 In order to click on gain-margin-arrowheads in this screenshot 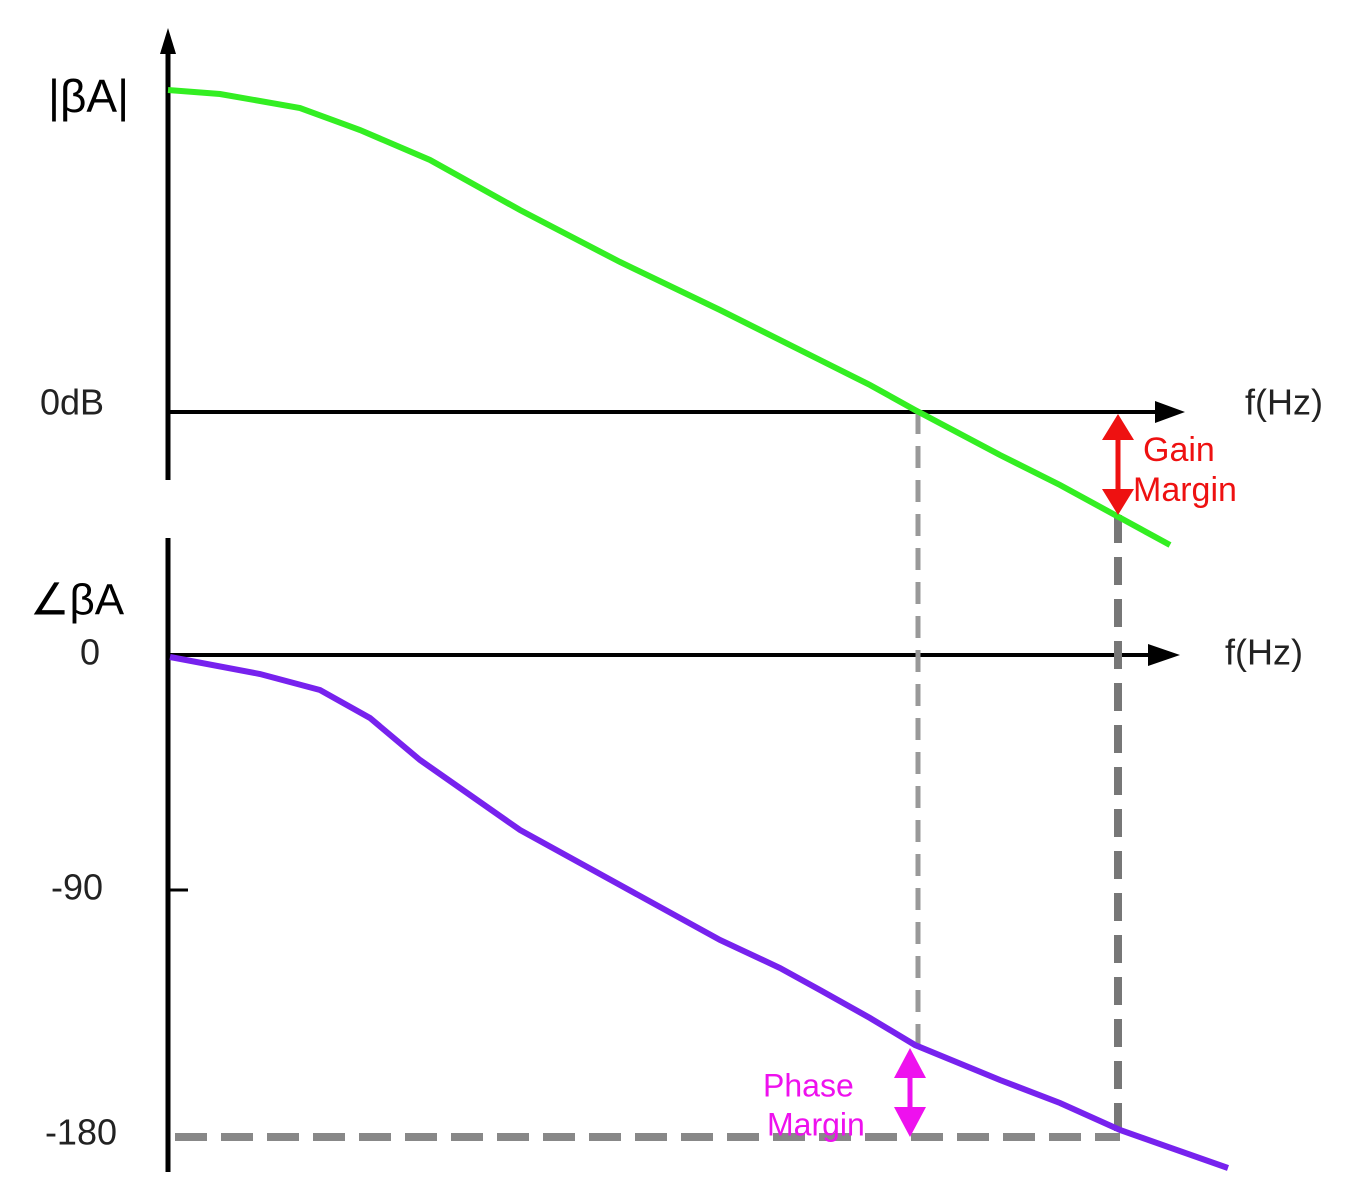, I will do `click(1118, 464)`.